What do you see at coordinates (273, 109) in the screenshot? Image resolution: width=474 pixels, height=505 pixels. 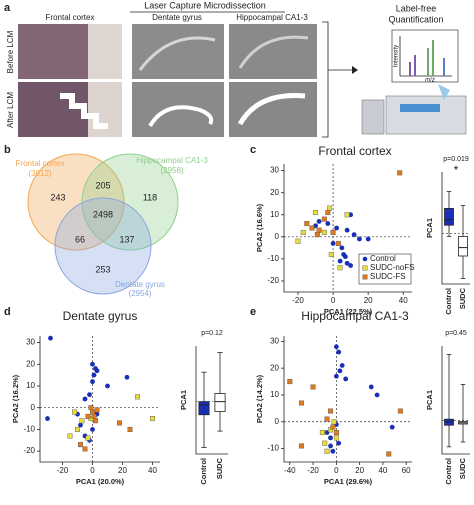 I see `image` at bounding box center [273, 109].